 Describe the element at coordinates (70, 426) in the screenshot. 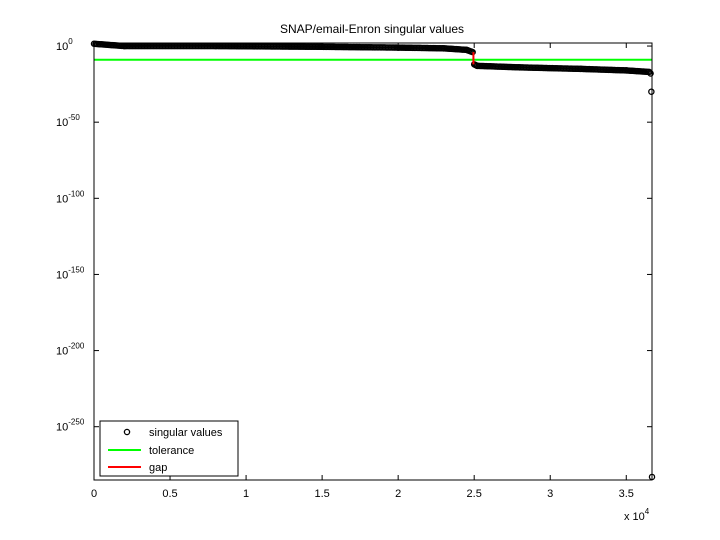

I see `y-tick-label: 10-250` at that location.